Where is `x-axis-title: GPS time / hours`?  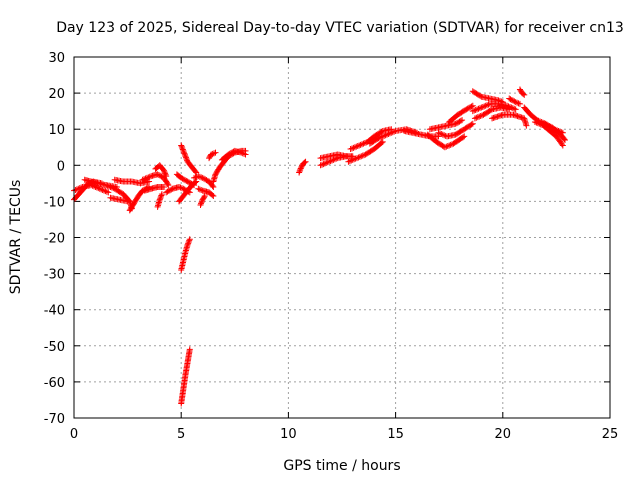
x-axis-title: GPS time / hours is located at coordinates (341, 466).